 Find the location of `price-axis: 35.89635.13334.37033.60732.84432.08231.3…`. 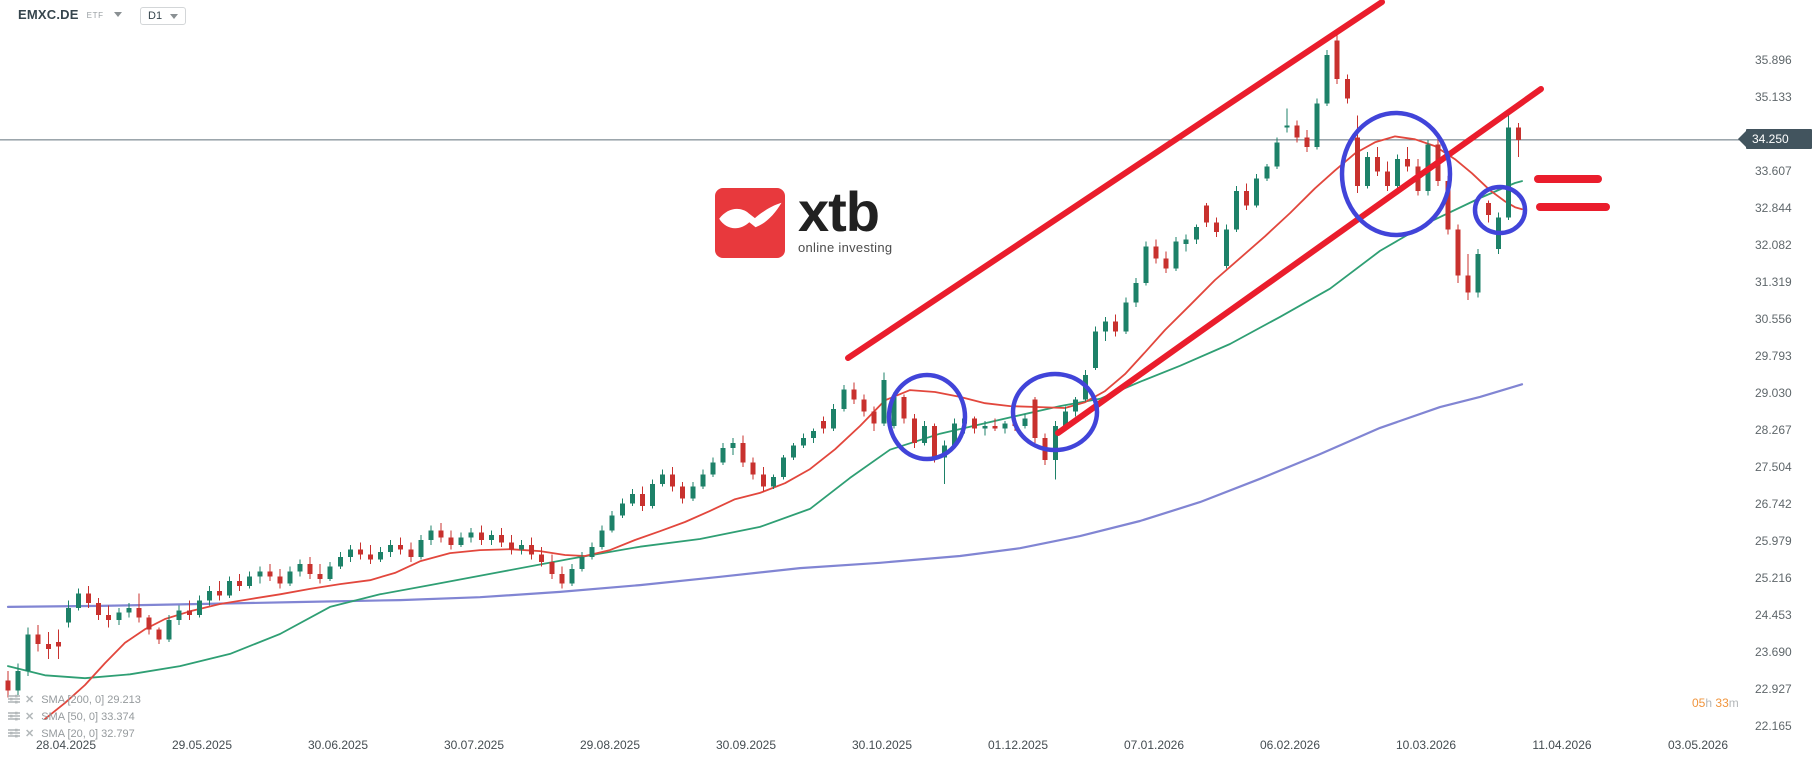

price-axis: 35.89635.13334.37033.60732.84432.08231.3… is located at coordinates (1781, 380).